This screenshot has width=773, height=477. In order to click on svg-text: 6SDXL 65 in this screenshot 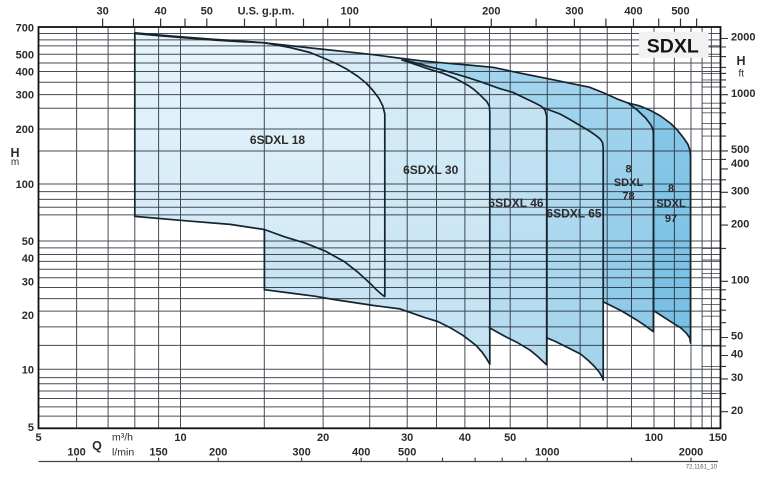, I will do `click(573, 214)`.